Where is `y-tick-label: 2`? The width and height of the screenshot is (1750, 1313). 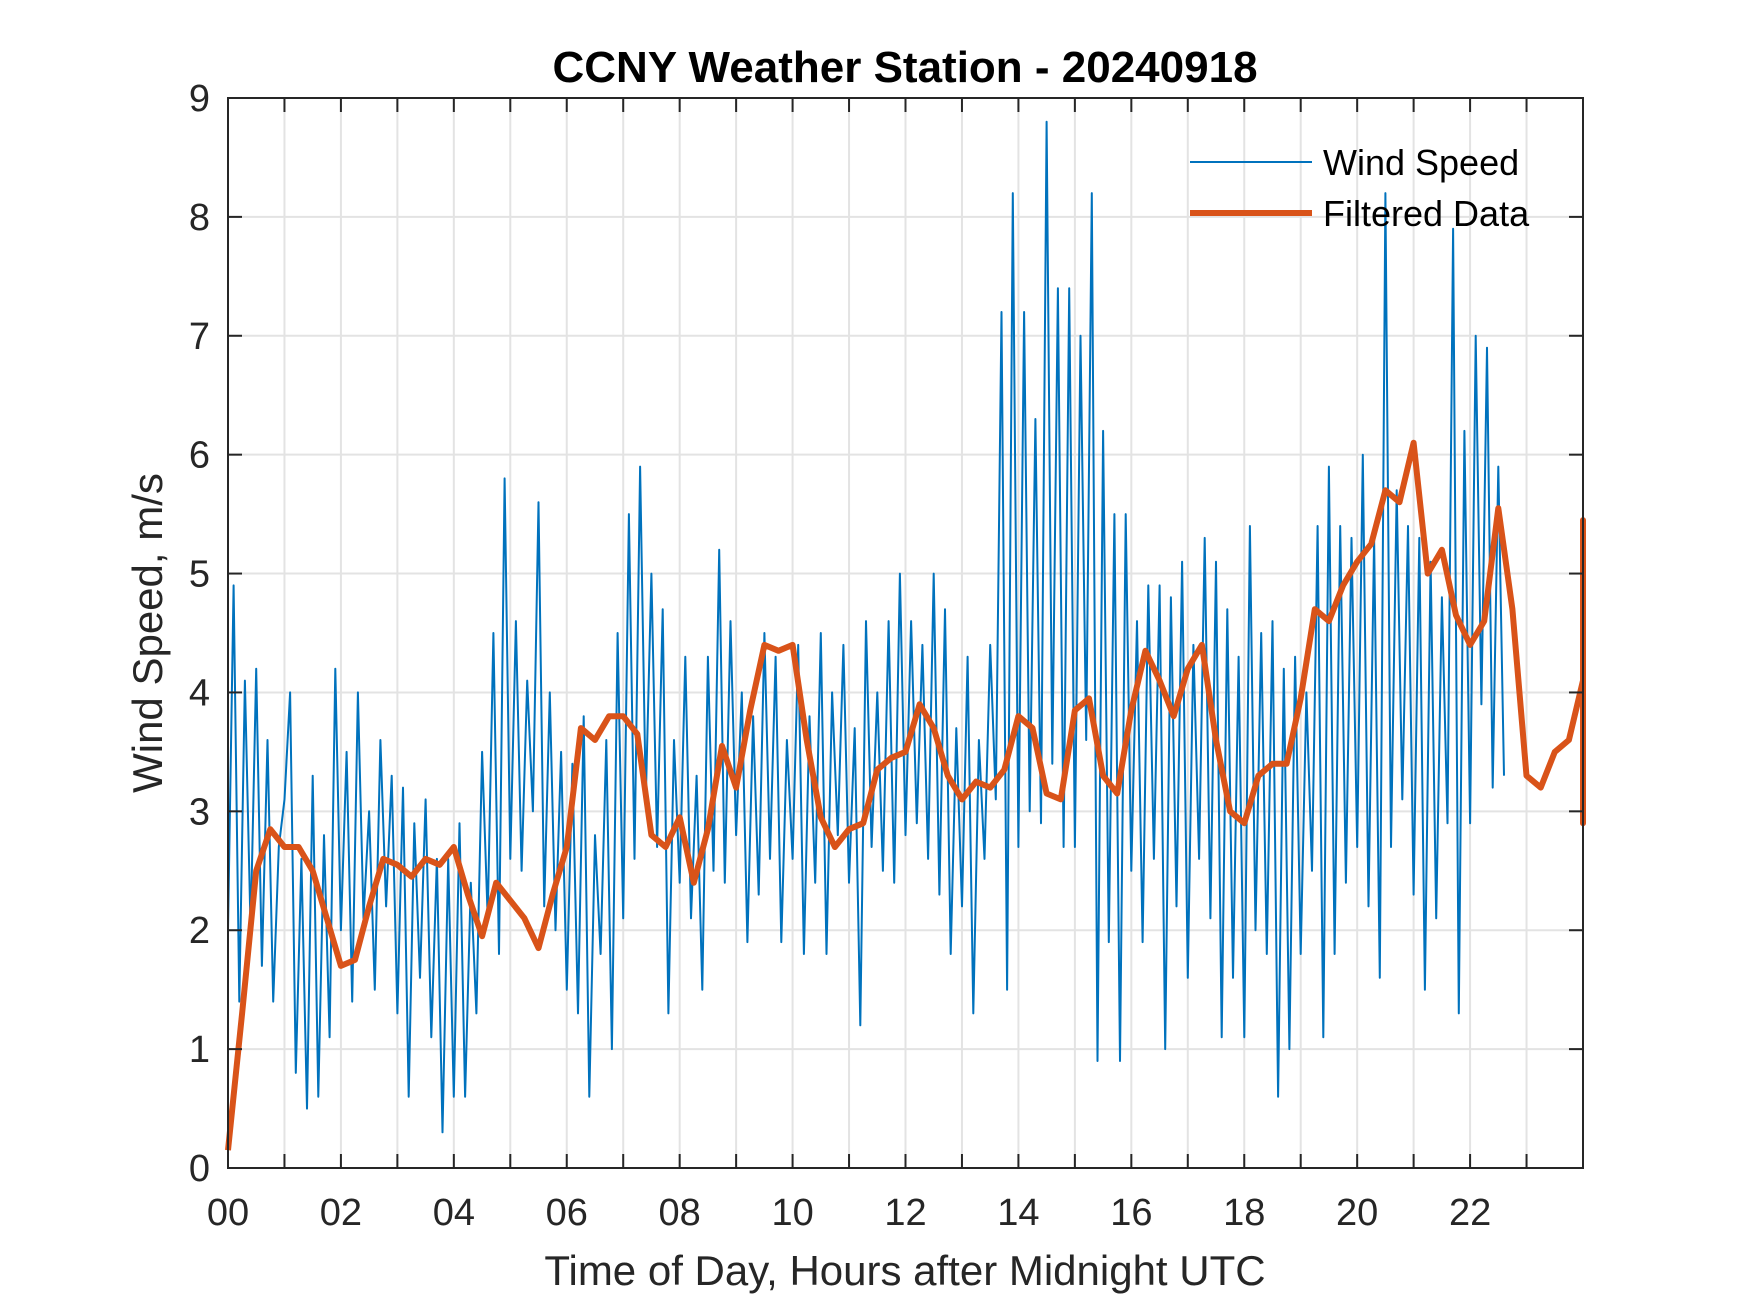 y-tick-label: 2 is located at coordinates (199, 931).